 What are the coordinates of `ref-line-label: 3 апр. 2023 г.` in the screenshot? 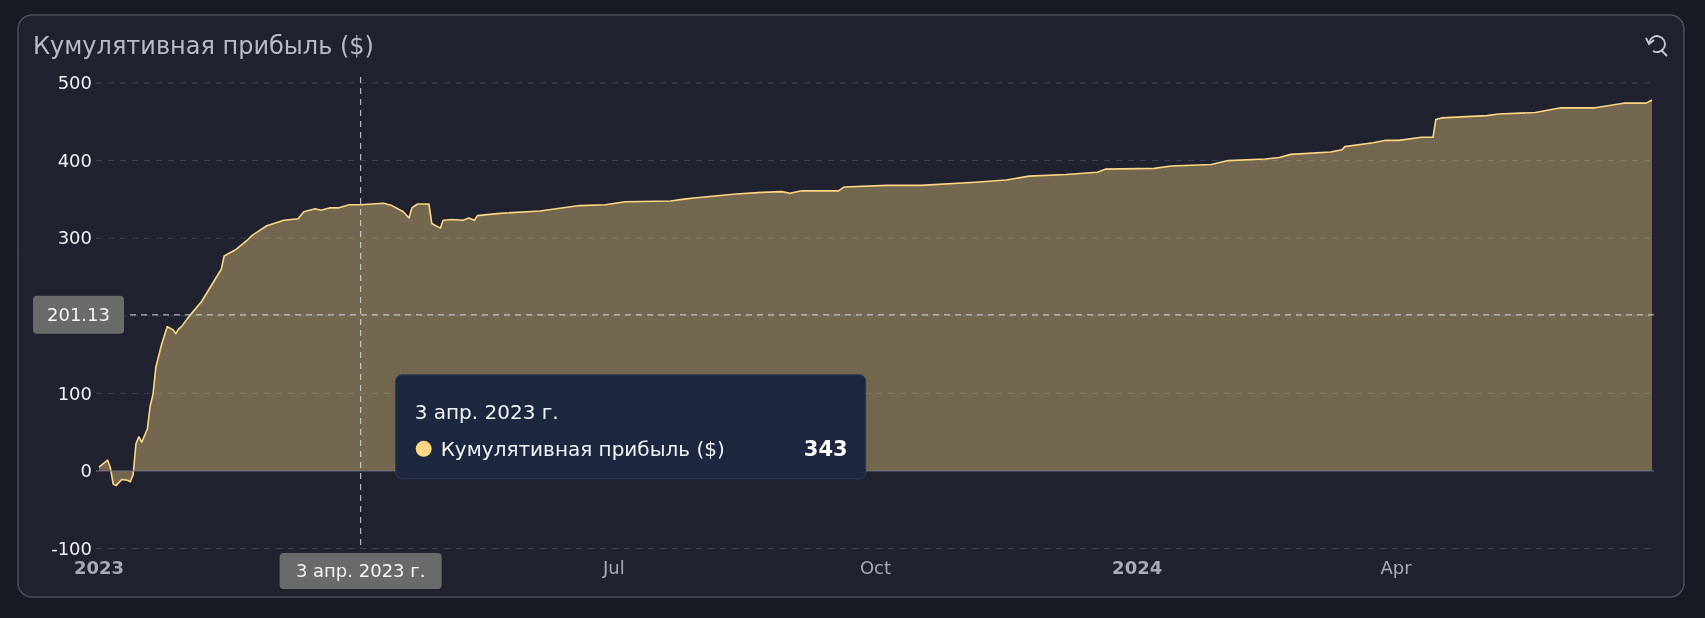 It's located at (360, 571).